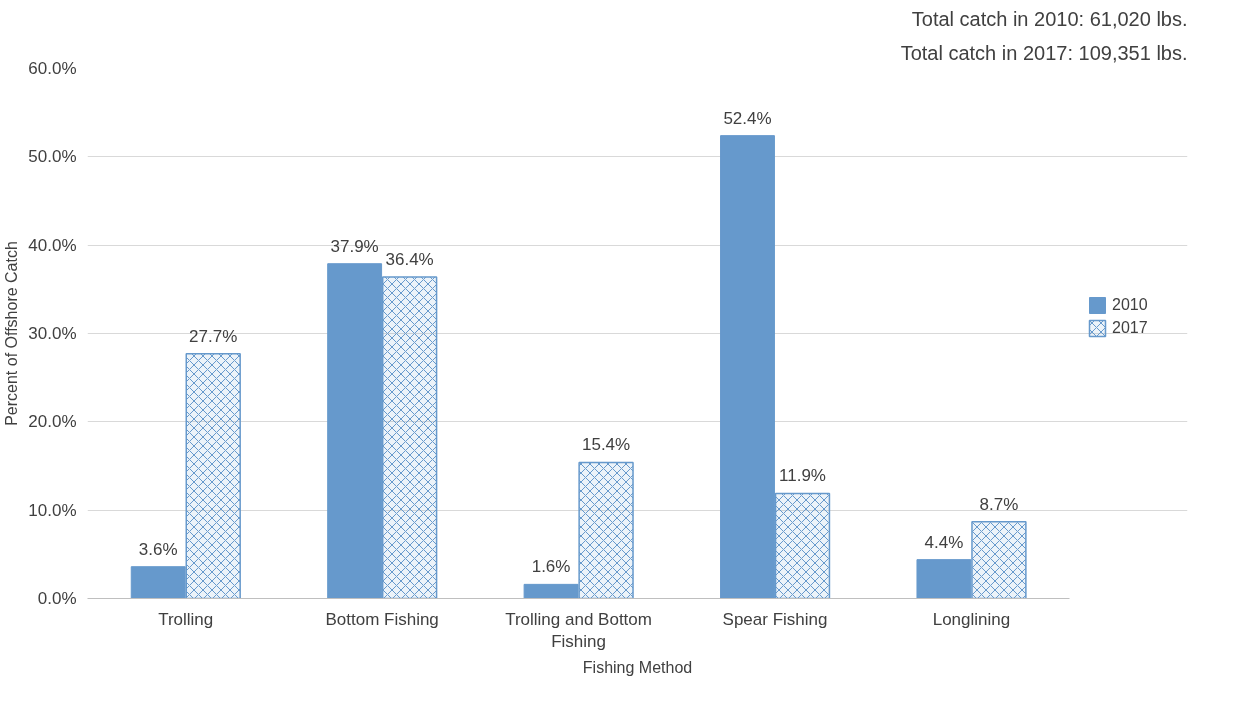  Describe the element at coordinates (1130, 305) in the screenshot. I see `legend-label: 2010` at that location.